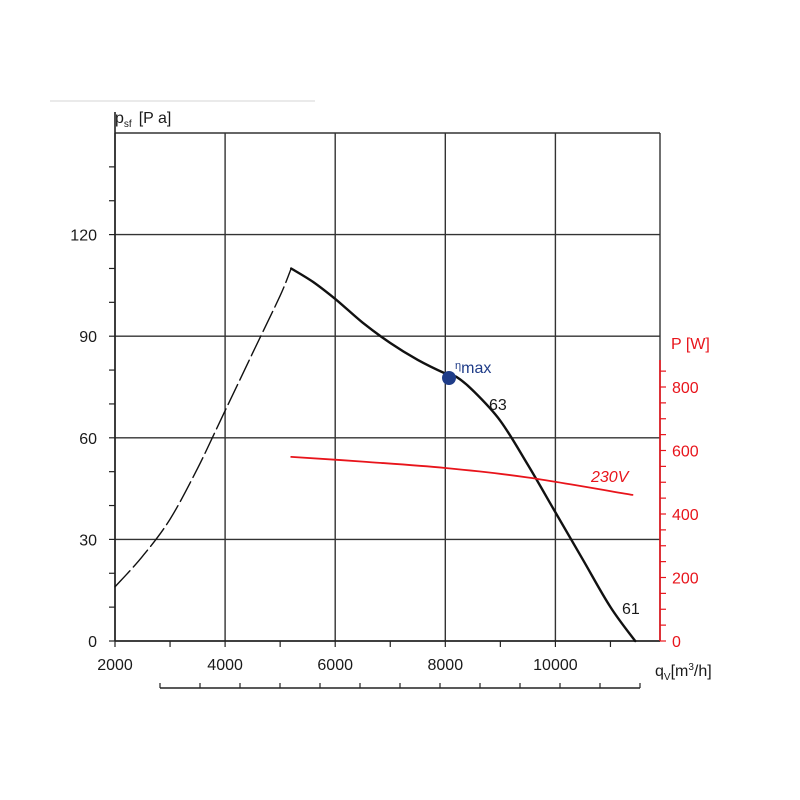 The width and height of the screenshot is (800, 800). Describe the element at coordinates (88, 439) in the screenshot. I see `y-left-tick-label: 60` at that location.